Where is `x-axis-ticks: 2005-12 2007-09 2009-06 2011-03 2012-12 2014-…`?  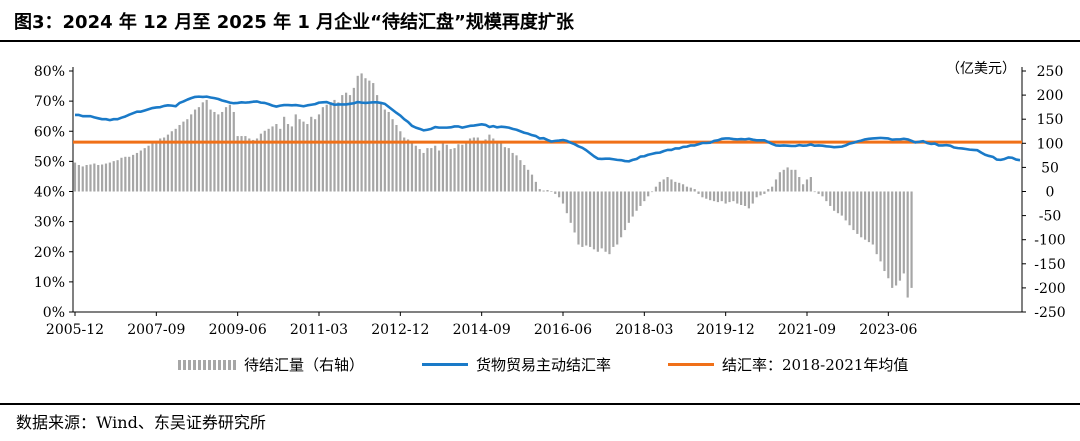 x-axis-ticks: 2005-12 2007-09 2009-06 2011-03 2012-12 2014-… is located at coordinates (481, 325).